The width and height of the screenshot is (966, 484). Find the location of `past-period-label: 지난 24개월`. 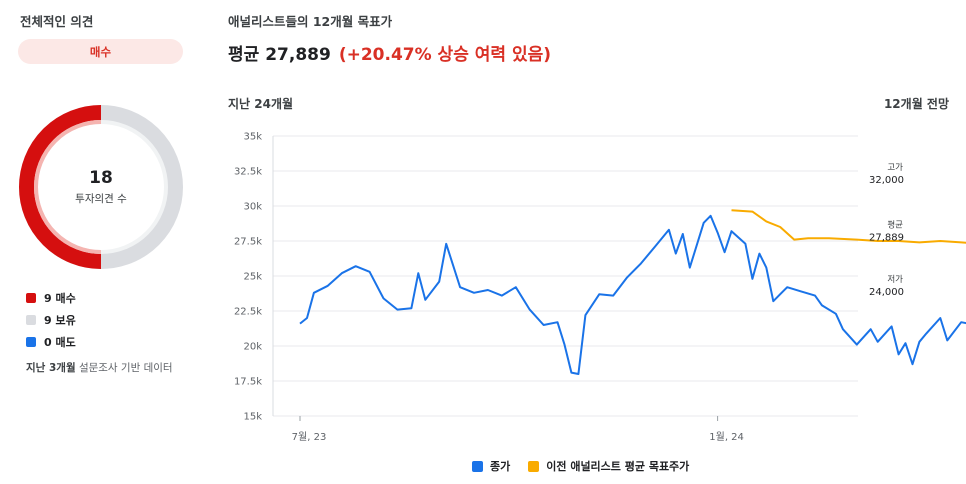

past-period-label: 지난 24개월 is located at coordinates (261, 104).